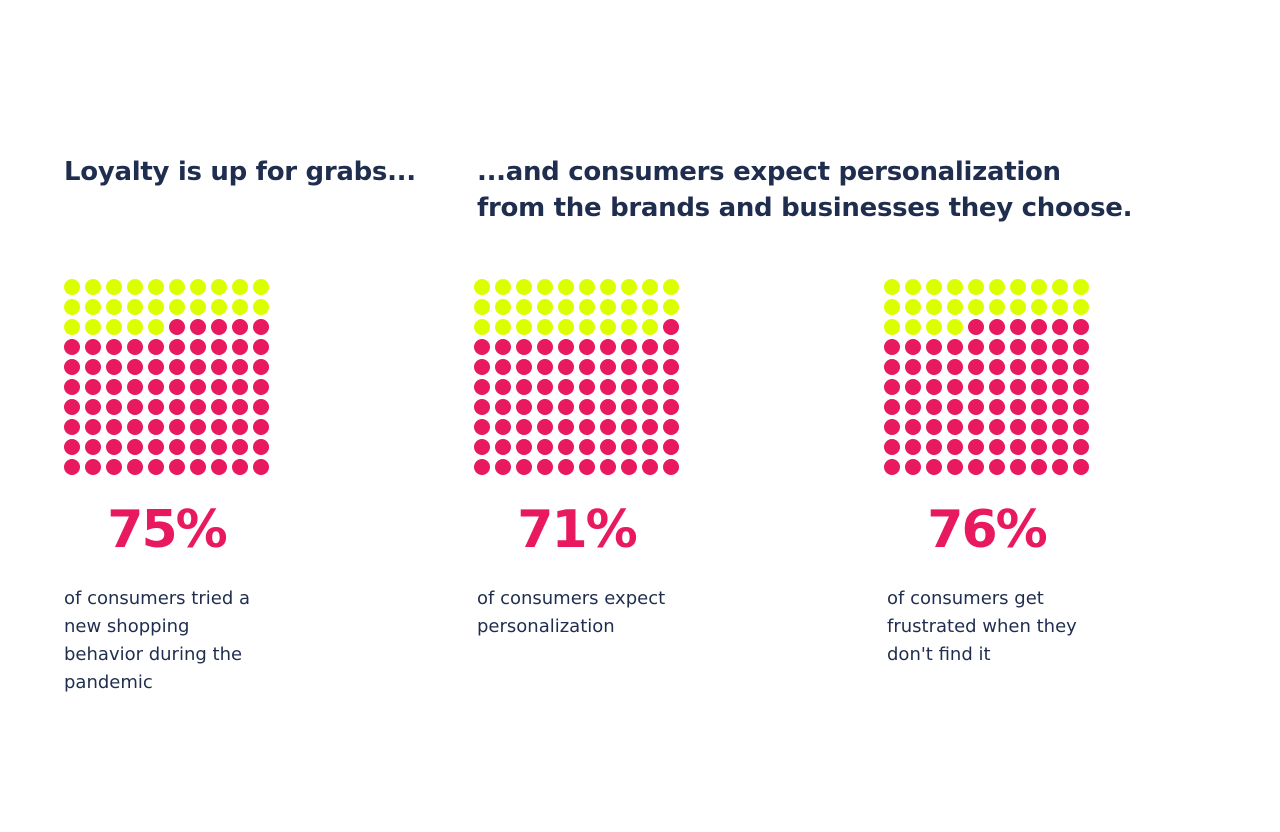  Describe the element at coordinates (576, 377) in the screenshot. I see `waffle` at that location.